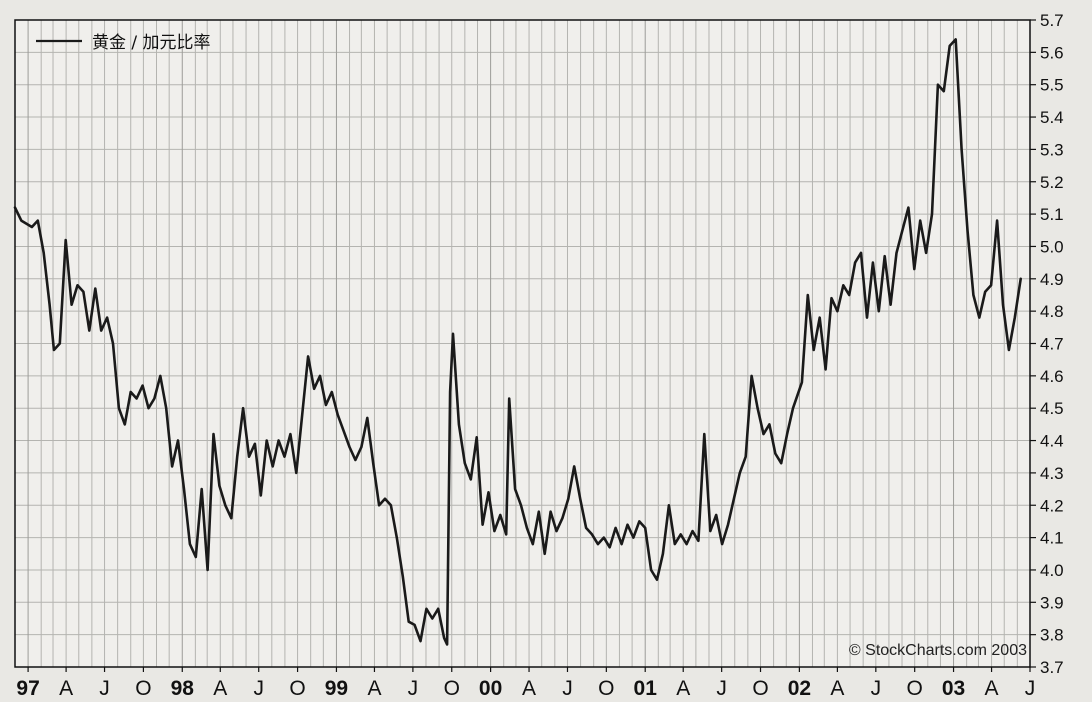  I want to click on x-tick-label: 03, so click(953, 688).